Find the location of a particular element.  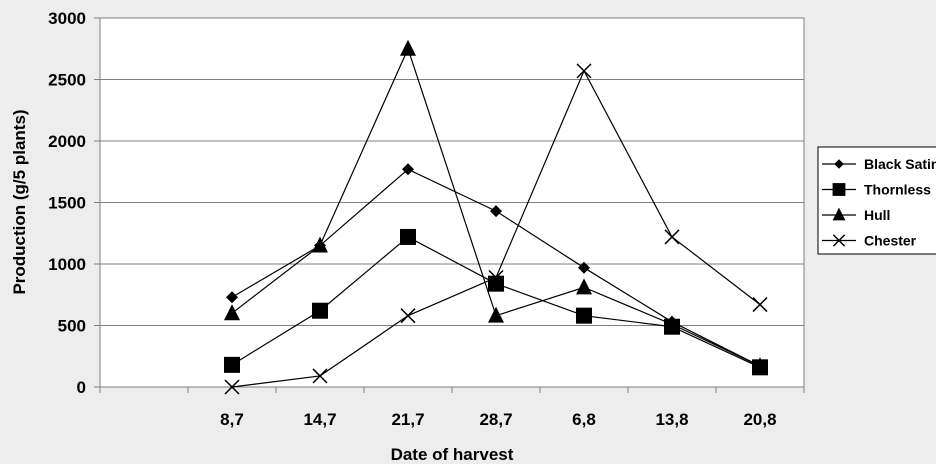

y-tick-label: 2000 is located at coordinates (67, 141).